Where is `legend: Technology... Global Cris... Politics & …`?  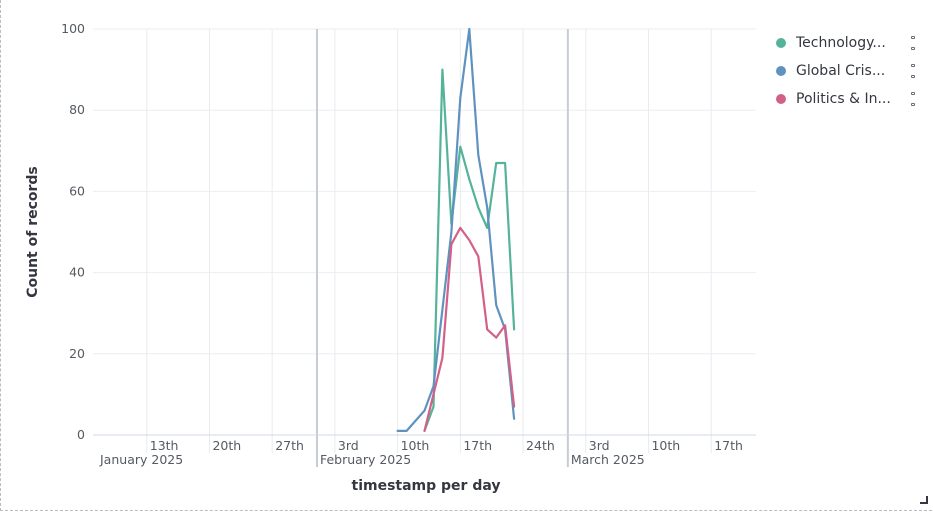
legend: Technology... Global Cris... Politics & … is located at coordinates (851, 71).